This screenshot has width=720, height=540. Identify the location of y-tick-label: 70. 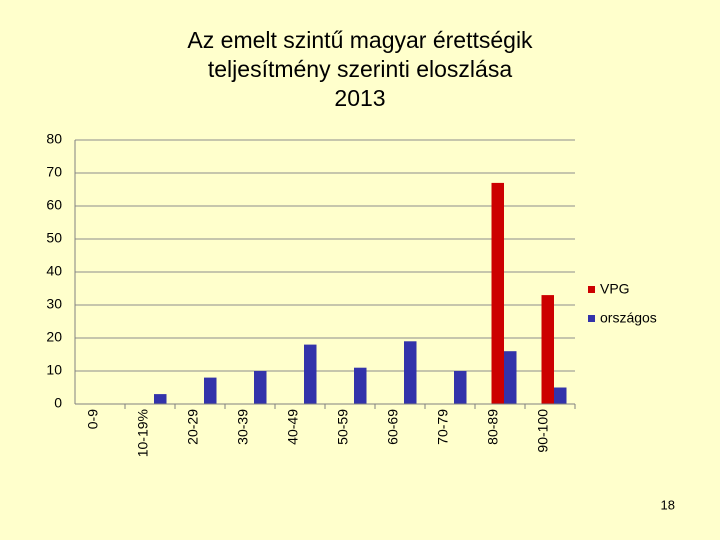
(54, 172).